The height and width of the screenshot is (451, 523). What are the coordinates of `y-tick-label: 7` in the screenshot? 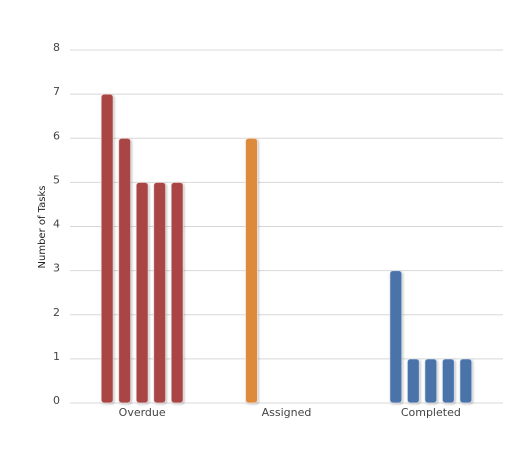 It's located at (56, 91).